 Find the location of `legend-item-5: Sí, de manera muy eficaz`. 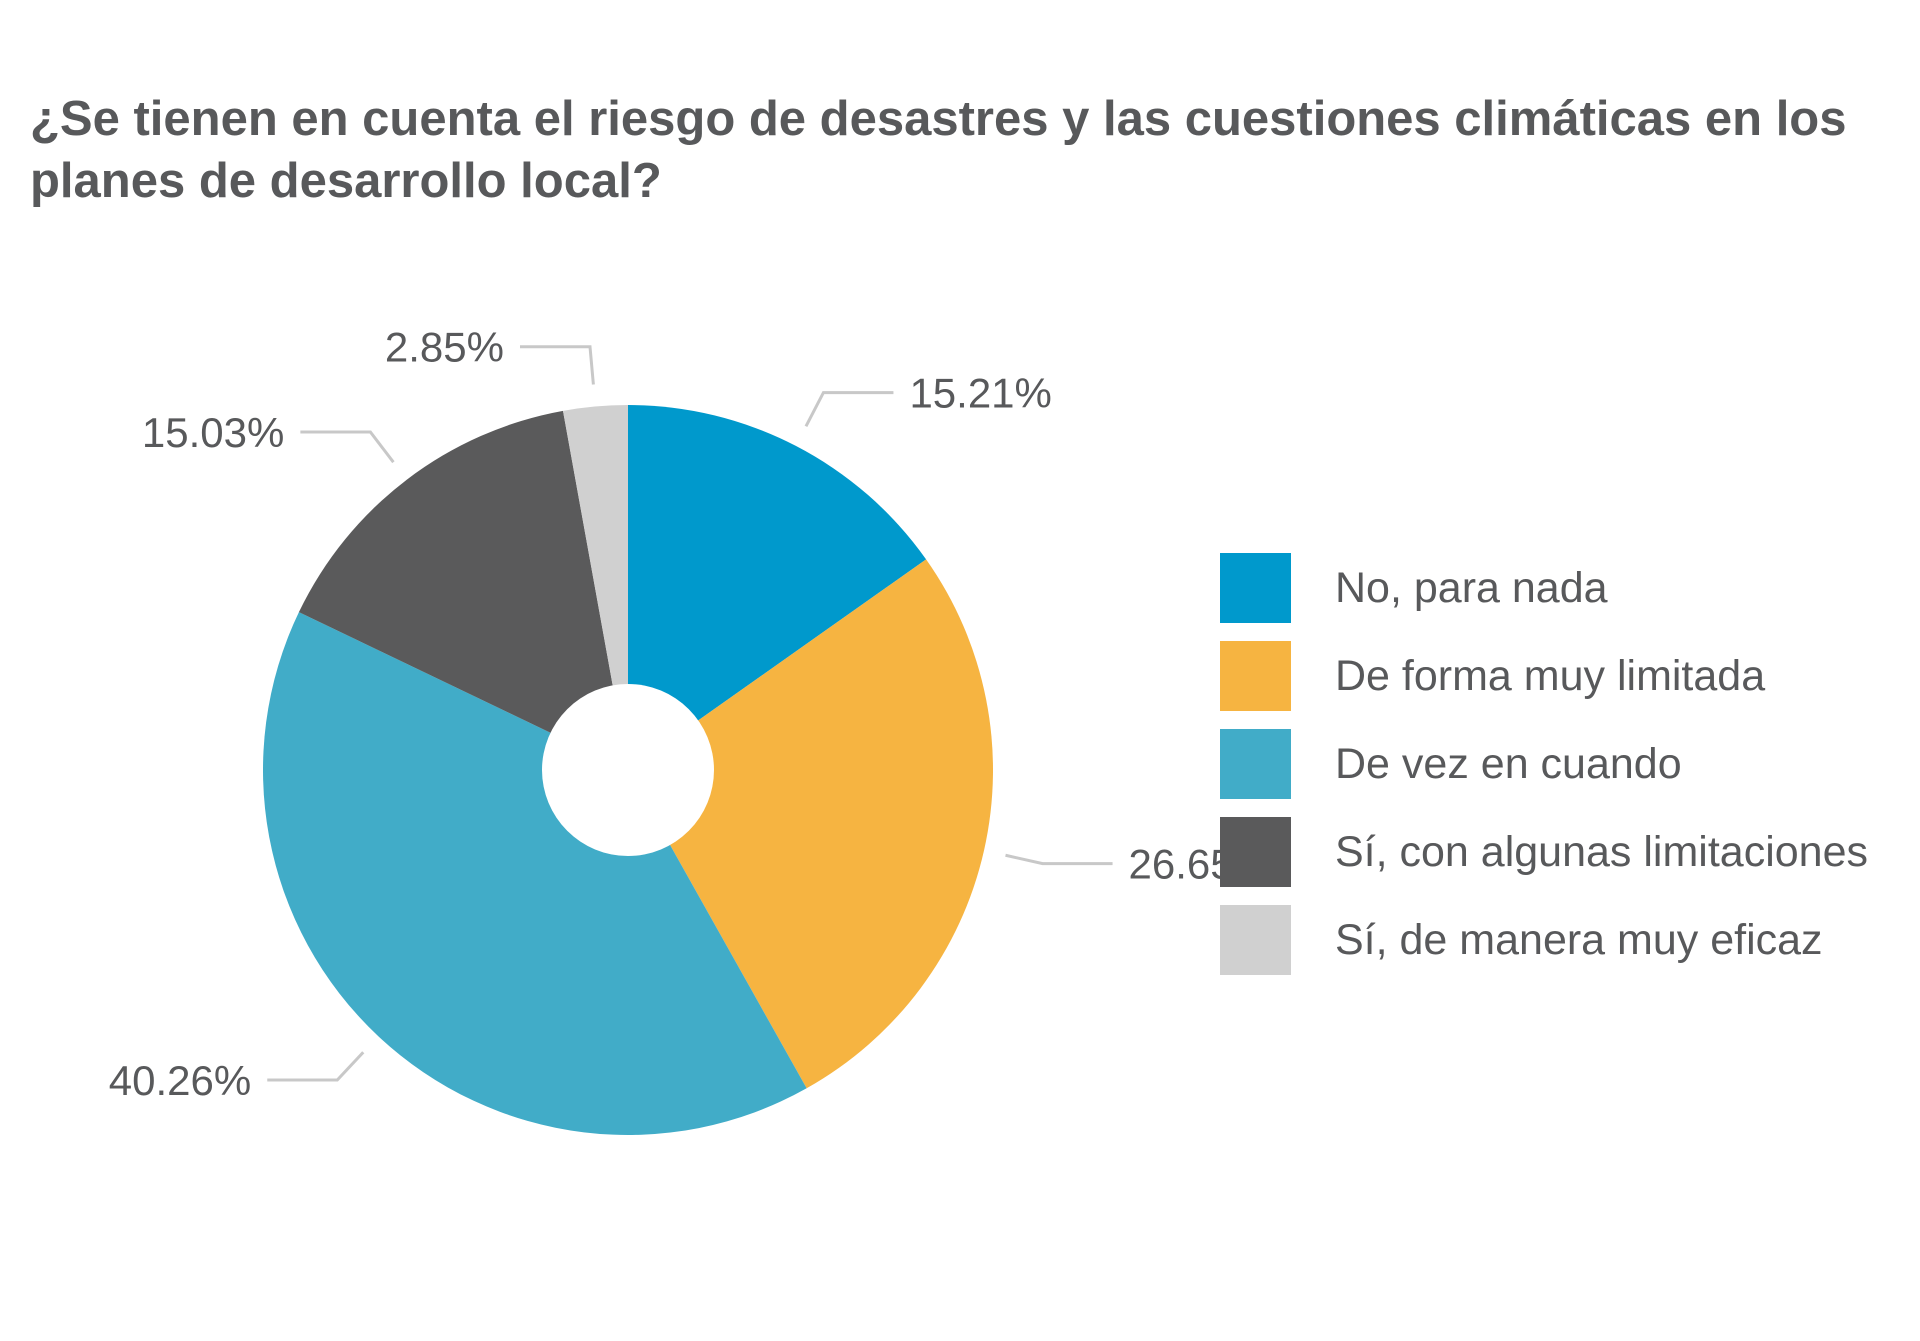

legend-item-5: Sí, de manera muy eficaz is located at coordinates (1544, 940).